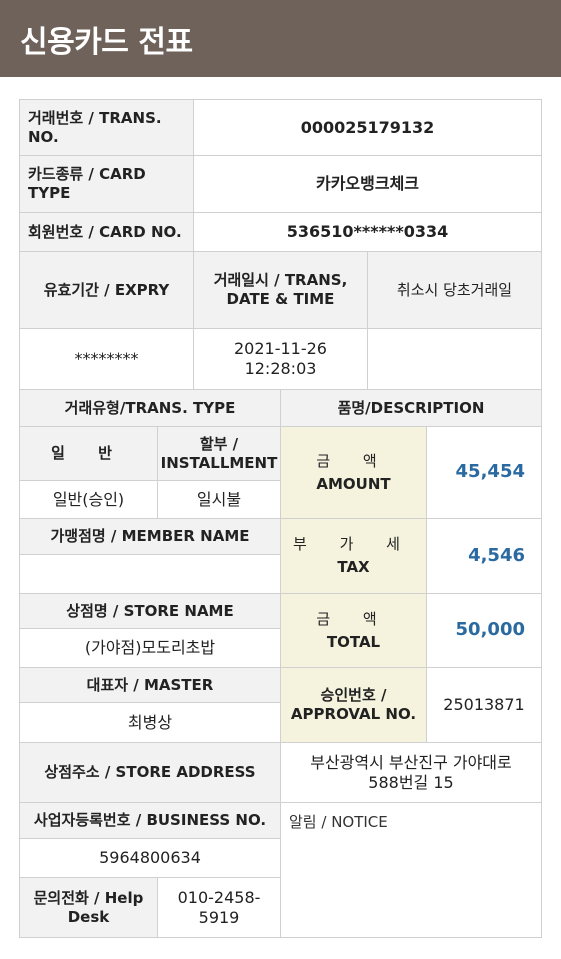 This screenshot has height=959, width=561. I want to click on store-address-label: 상점주소 / STORE ADDRESS, so click(150, 772).